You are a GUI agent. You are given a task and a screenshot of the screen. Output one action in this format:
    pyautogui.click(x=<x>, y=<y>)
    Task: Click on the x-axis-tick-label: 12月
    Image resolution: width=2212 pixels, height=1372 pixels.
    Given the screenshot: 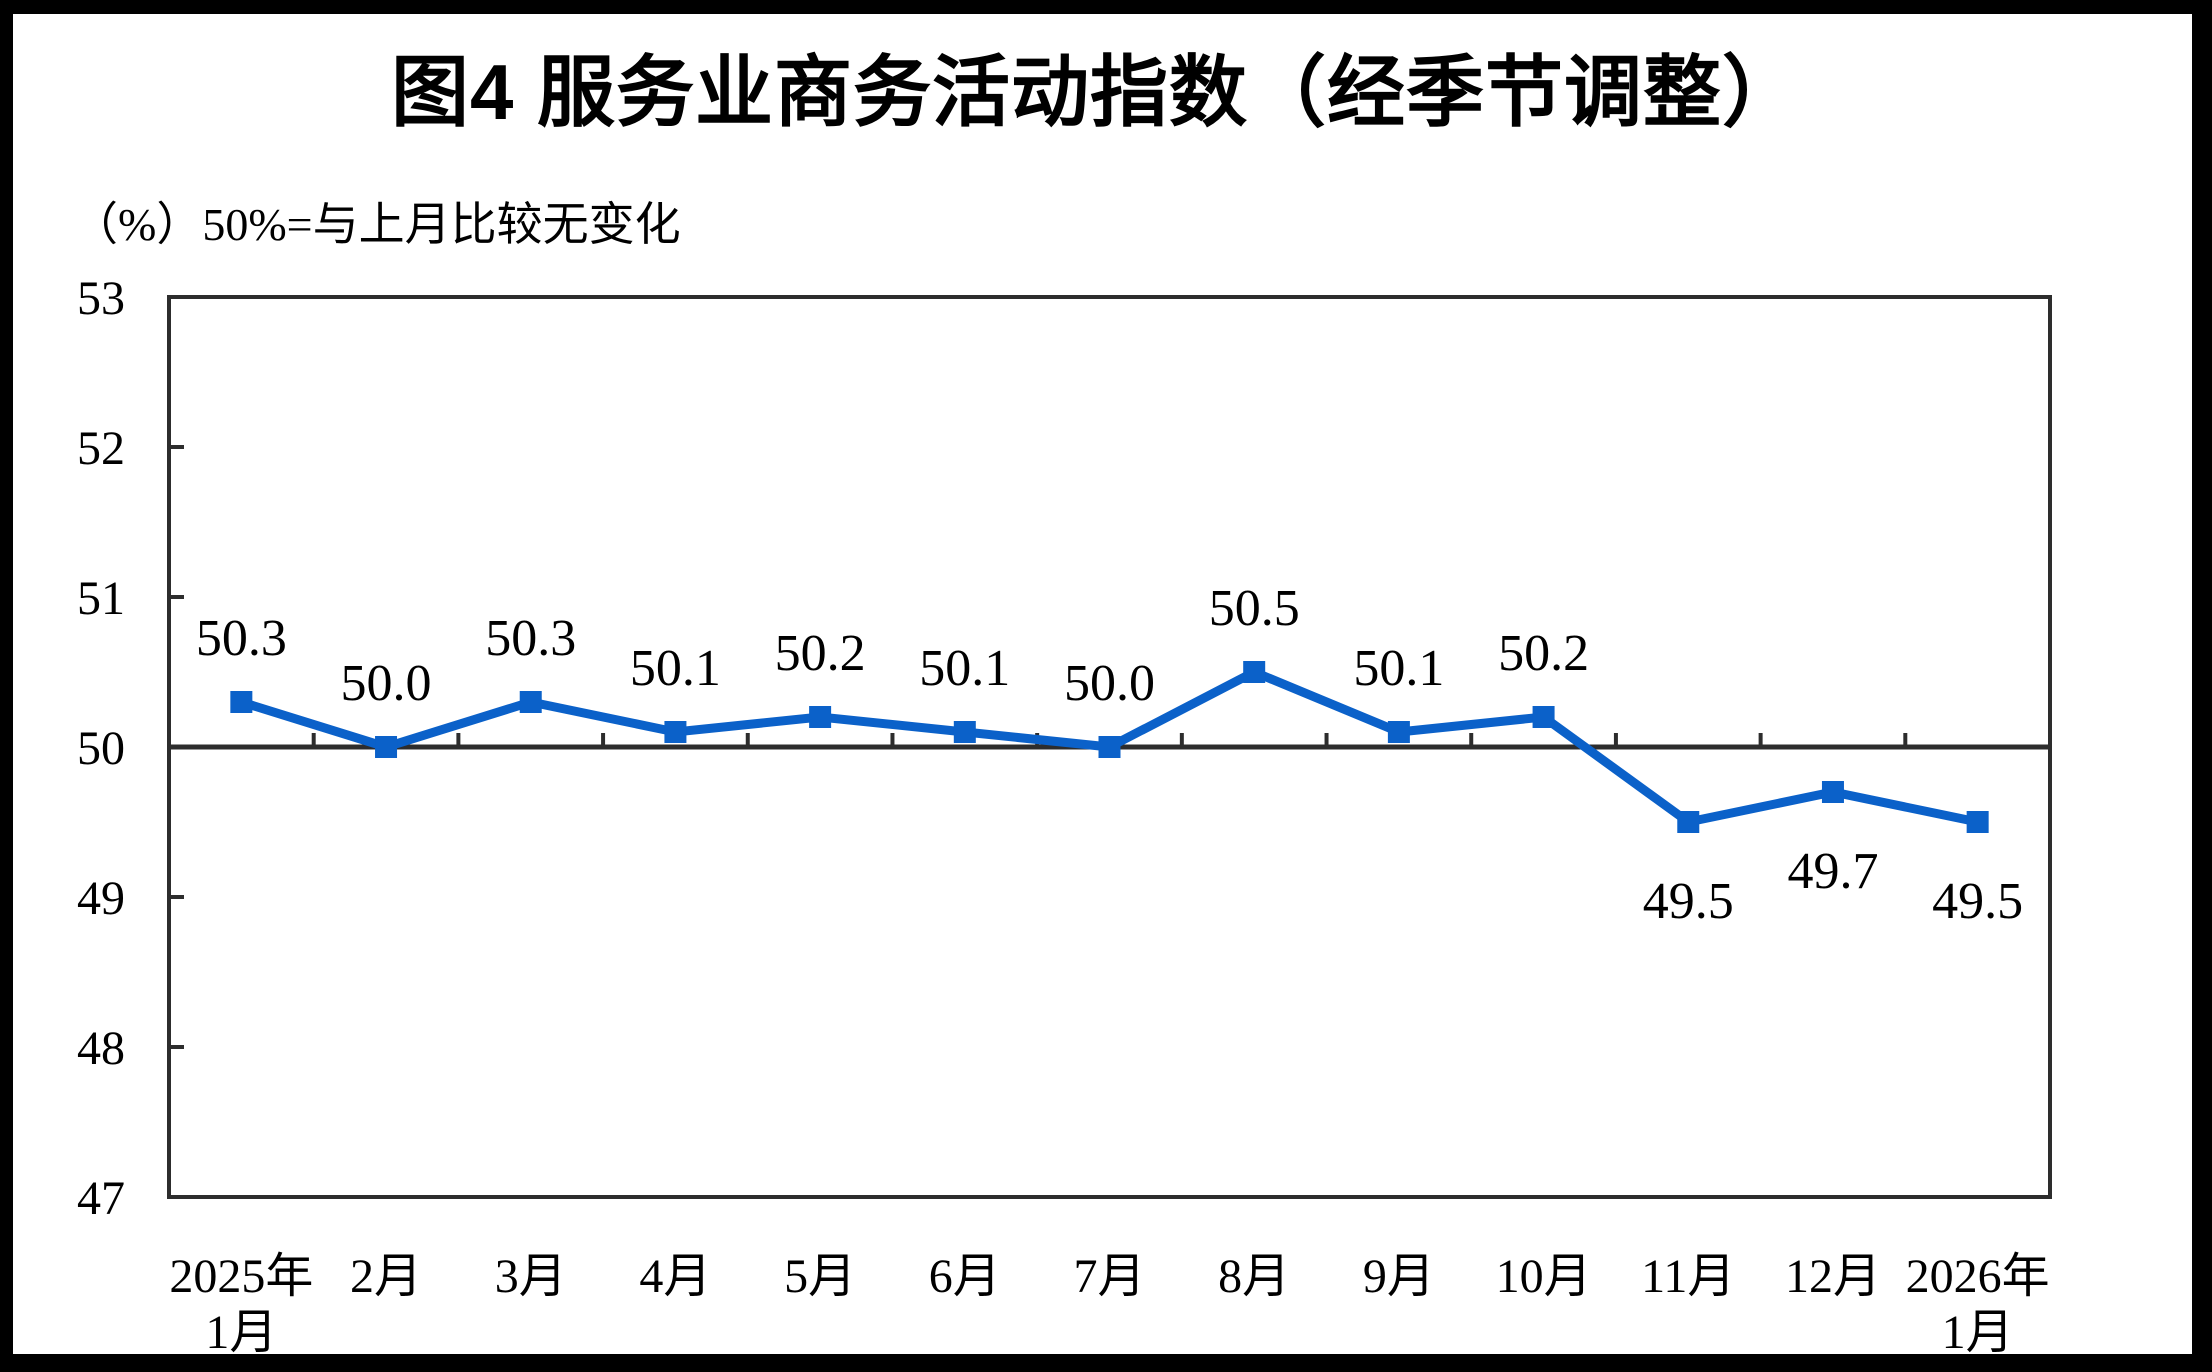 What is the action you would take?
    pyautogui.click(x=1833, y=1276)
    